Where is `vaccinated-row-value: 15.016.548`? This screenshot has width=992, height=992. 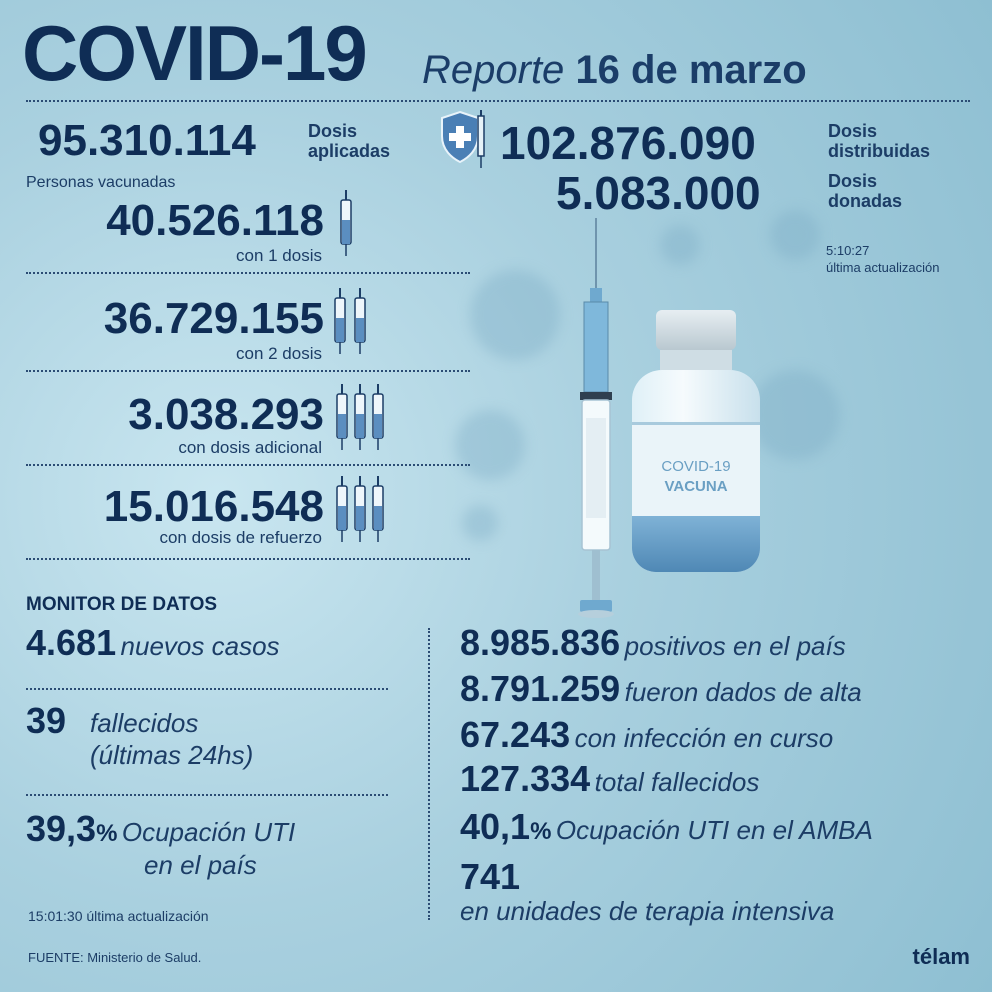 vaccinated-row-value: 15.016.548 is located at coordinates (213, 506).